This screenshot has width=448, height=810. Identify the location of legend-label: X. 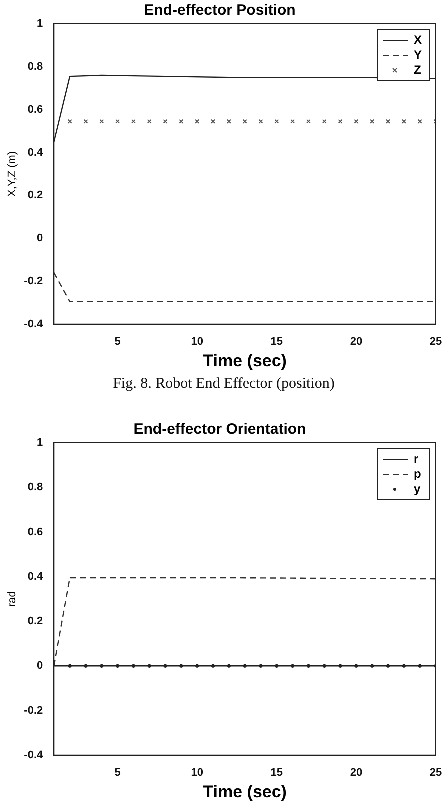
(418, 39).